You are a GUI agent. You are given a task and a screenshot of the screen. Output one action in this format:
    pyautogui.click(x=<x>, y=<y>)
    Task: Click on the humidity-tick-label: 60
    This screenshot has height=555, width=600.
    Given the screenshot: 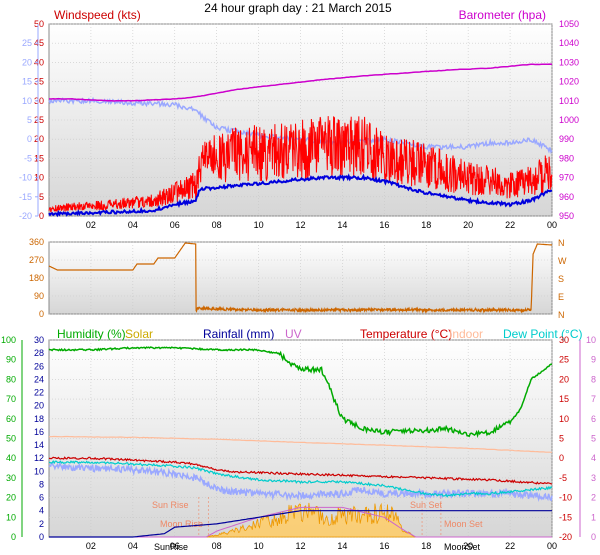 What is the action you would take?
    pyautogui.click(x=11, y=419)
    